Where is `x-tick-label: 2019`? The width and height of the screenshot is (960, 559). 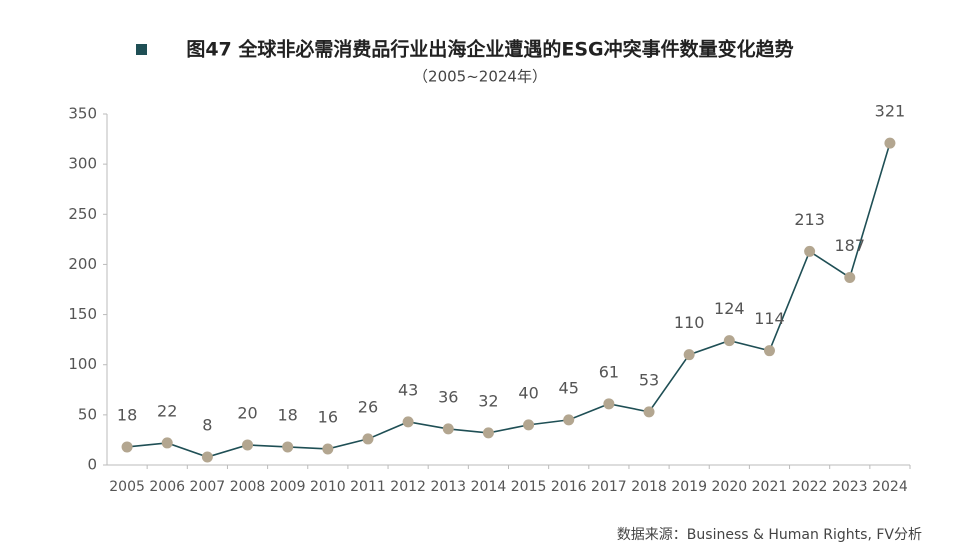 x-tick-label: 2019 is located at coordinates (689, 487).